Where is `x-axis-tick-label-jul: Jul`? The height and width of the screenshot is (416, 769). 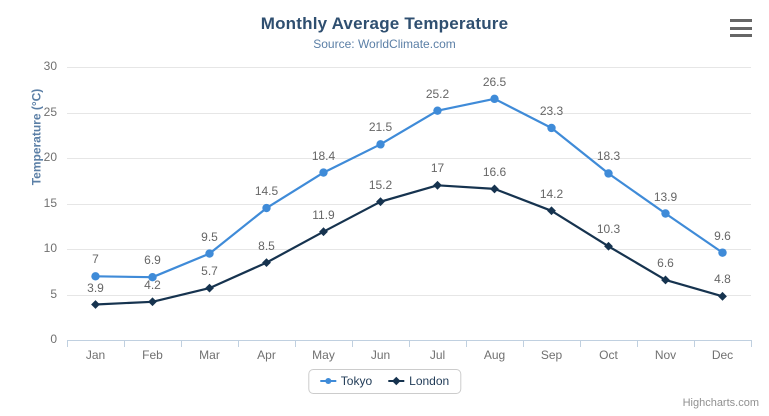
x-axis-tick-label-jul: Jul is located at coordinates (437, 355).